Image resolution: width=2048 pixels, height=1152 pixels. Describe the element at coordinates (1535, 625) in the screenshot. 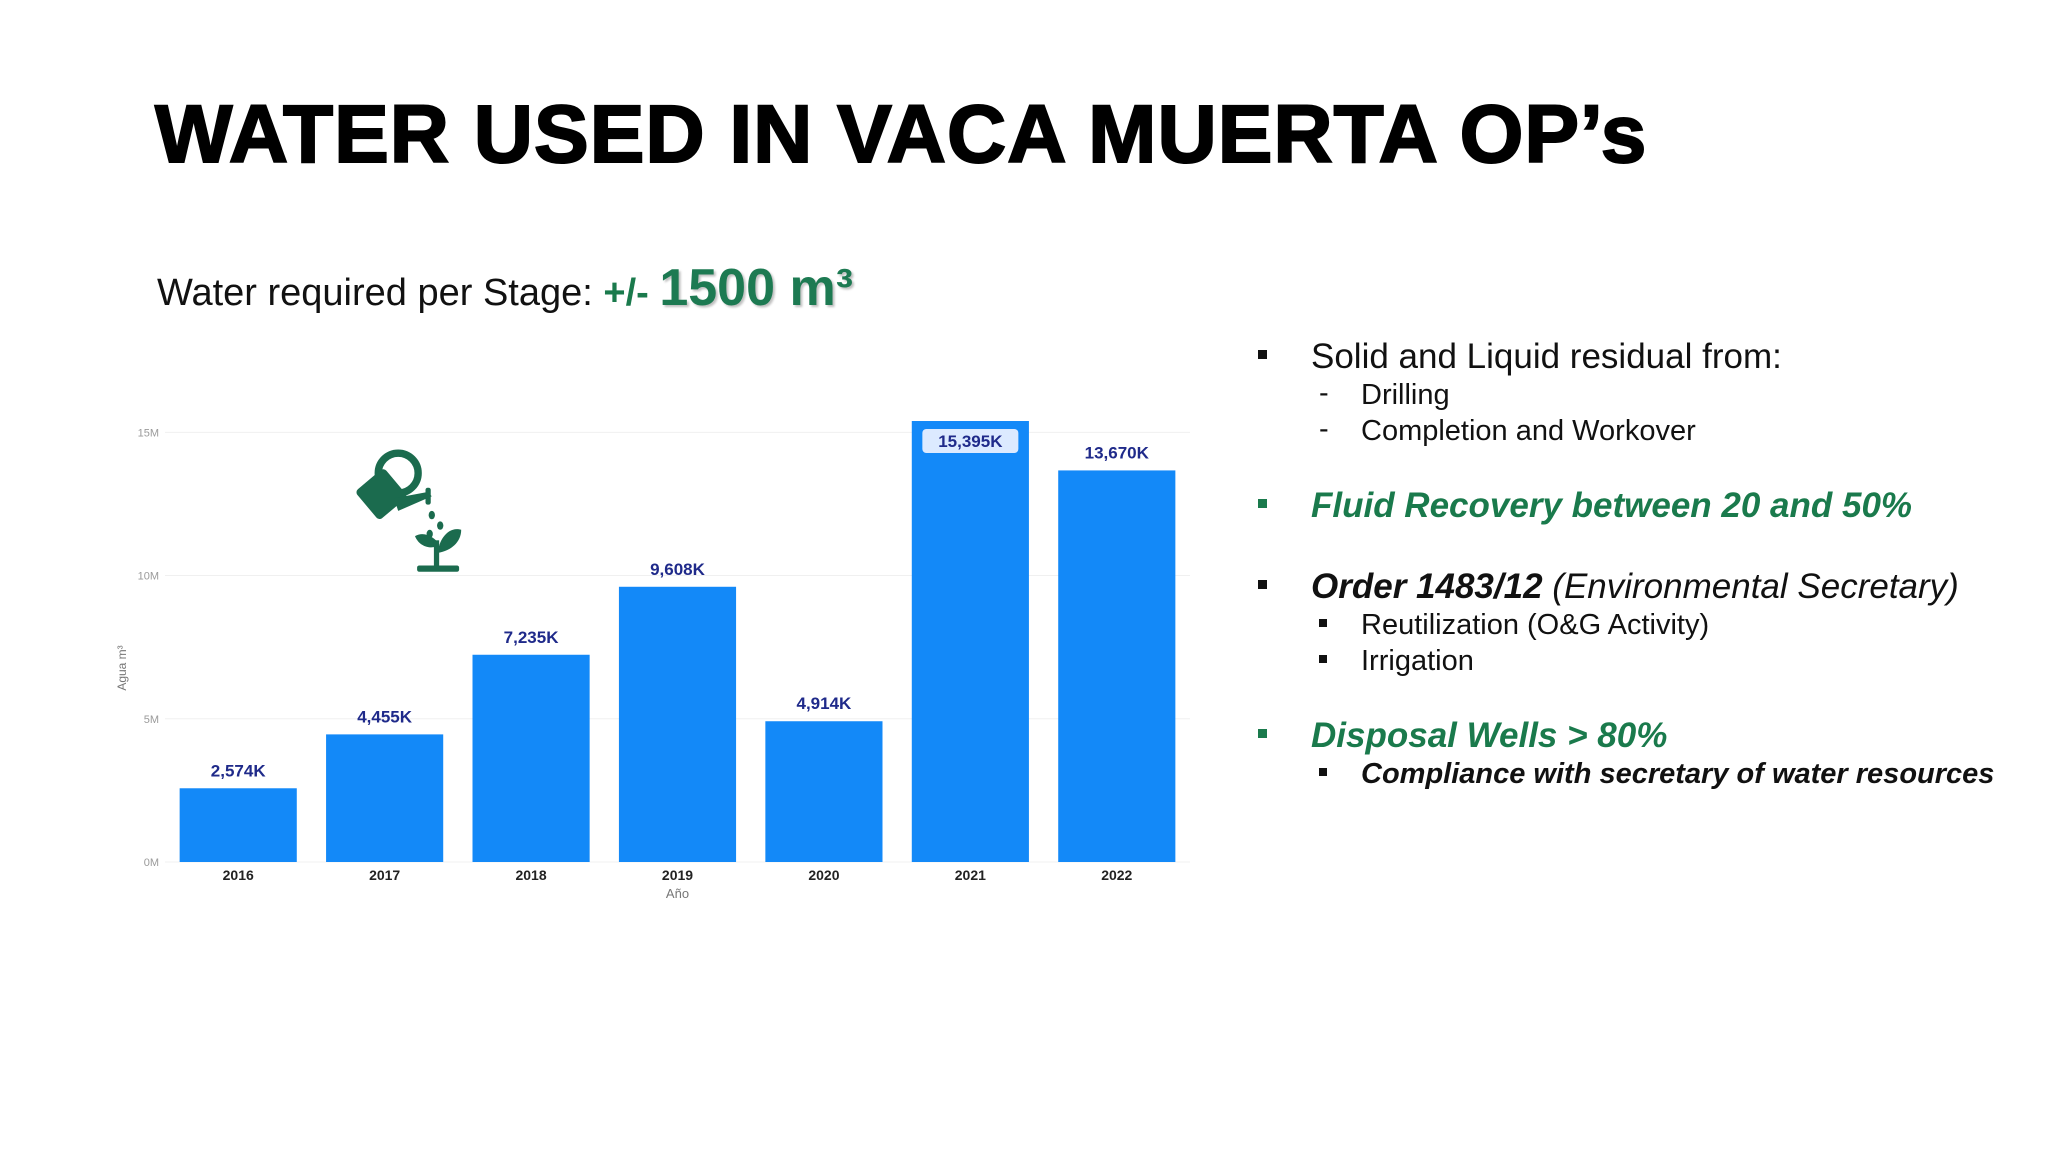

I see `sub-text: Reutilization (O&G Activity)` at that location.